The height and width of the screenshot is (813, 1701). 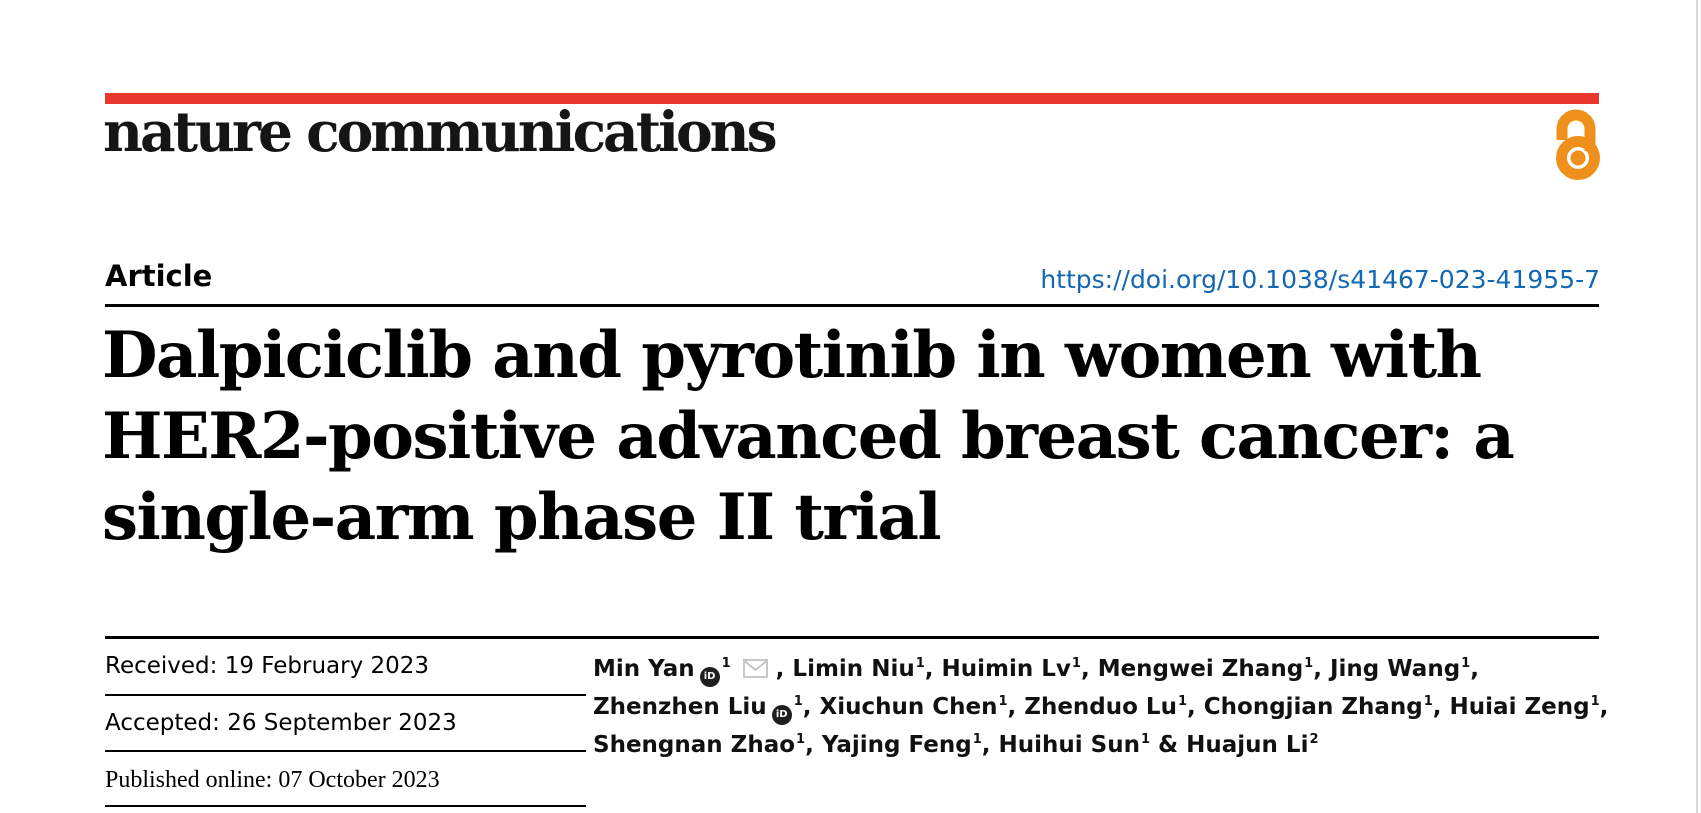 What do you see at coordinates (792, 355) in the screenshot?
I see `title-line: Dalpiciclib and pyrotinib in women with` at bounding box center [792, 355].